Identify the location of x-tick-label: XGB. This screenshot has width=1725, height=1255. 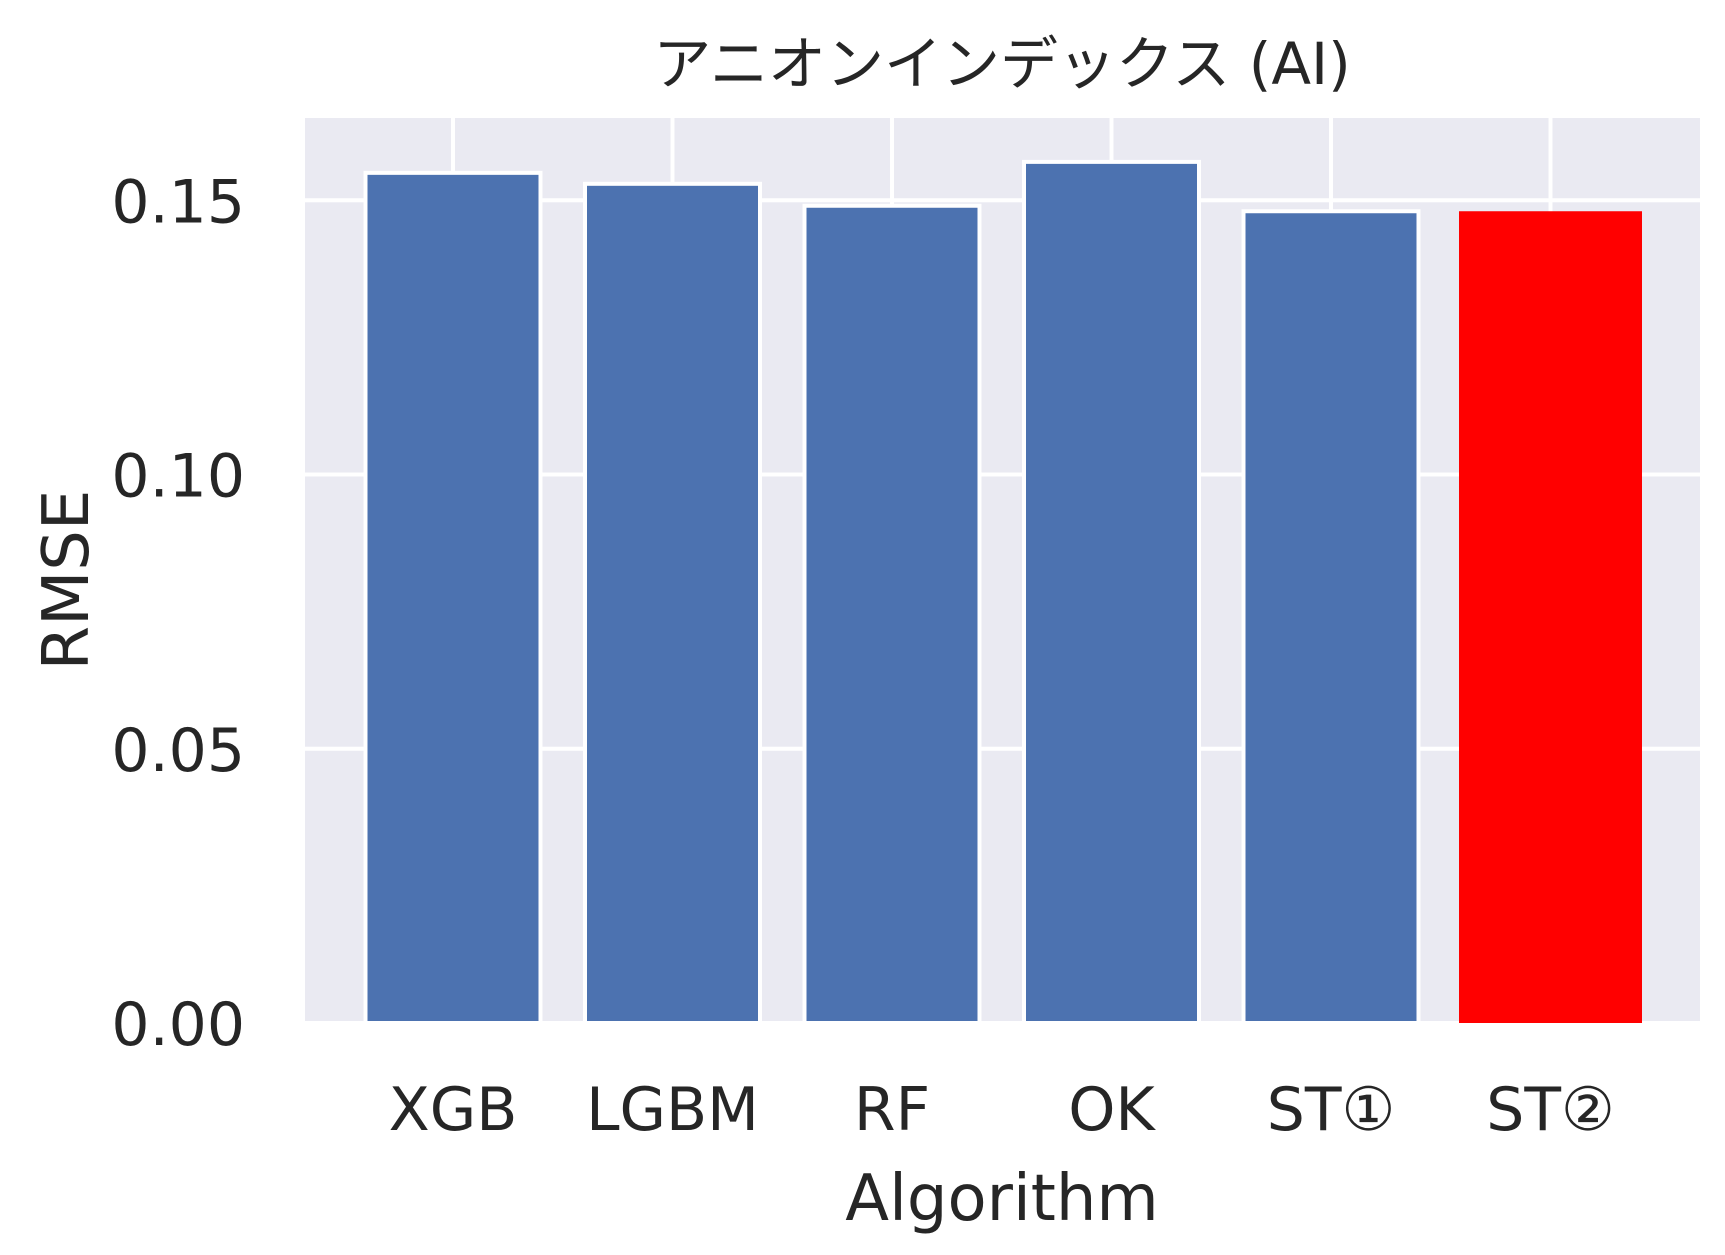
(453, 1110).